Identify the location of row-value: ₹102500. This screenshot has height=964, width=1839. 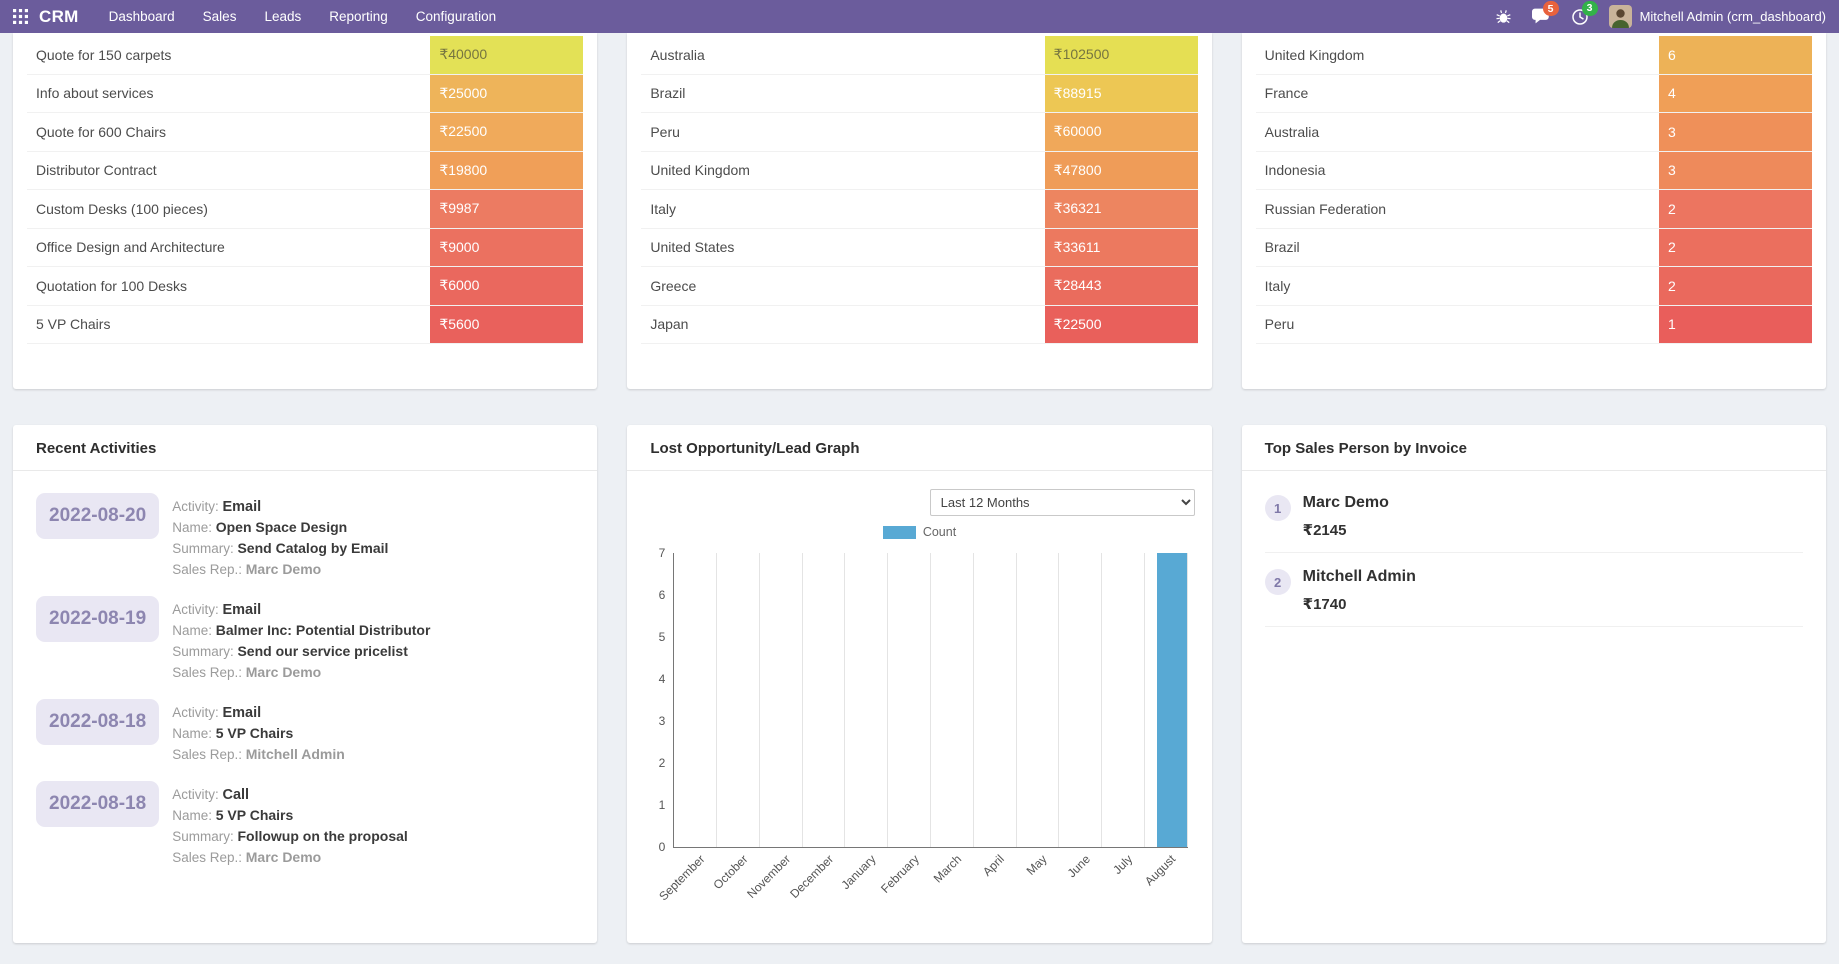
(1121, 55).